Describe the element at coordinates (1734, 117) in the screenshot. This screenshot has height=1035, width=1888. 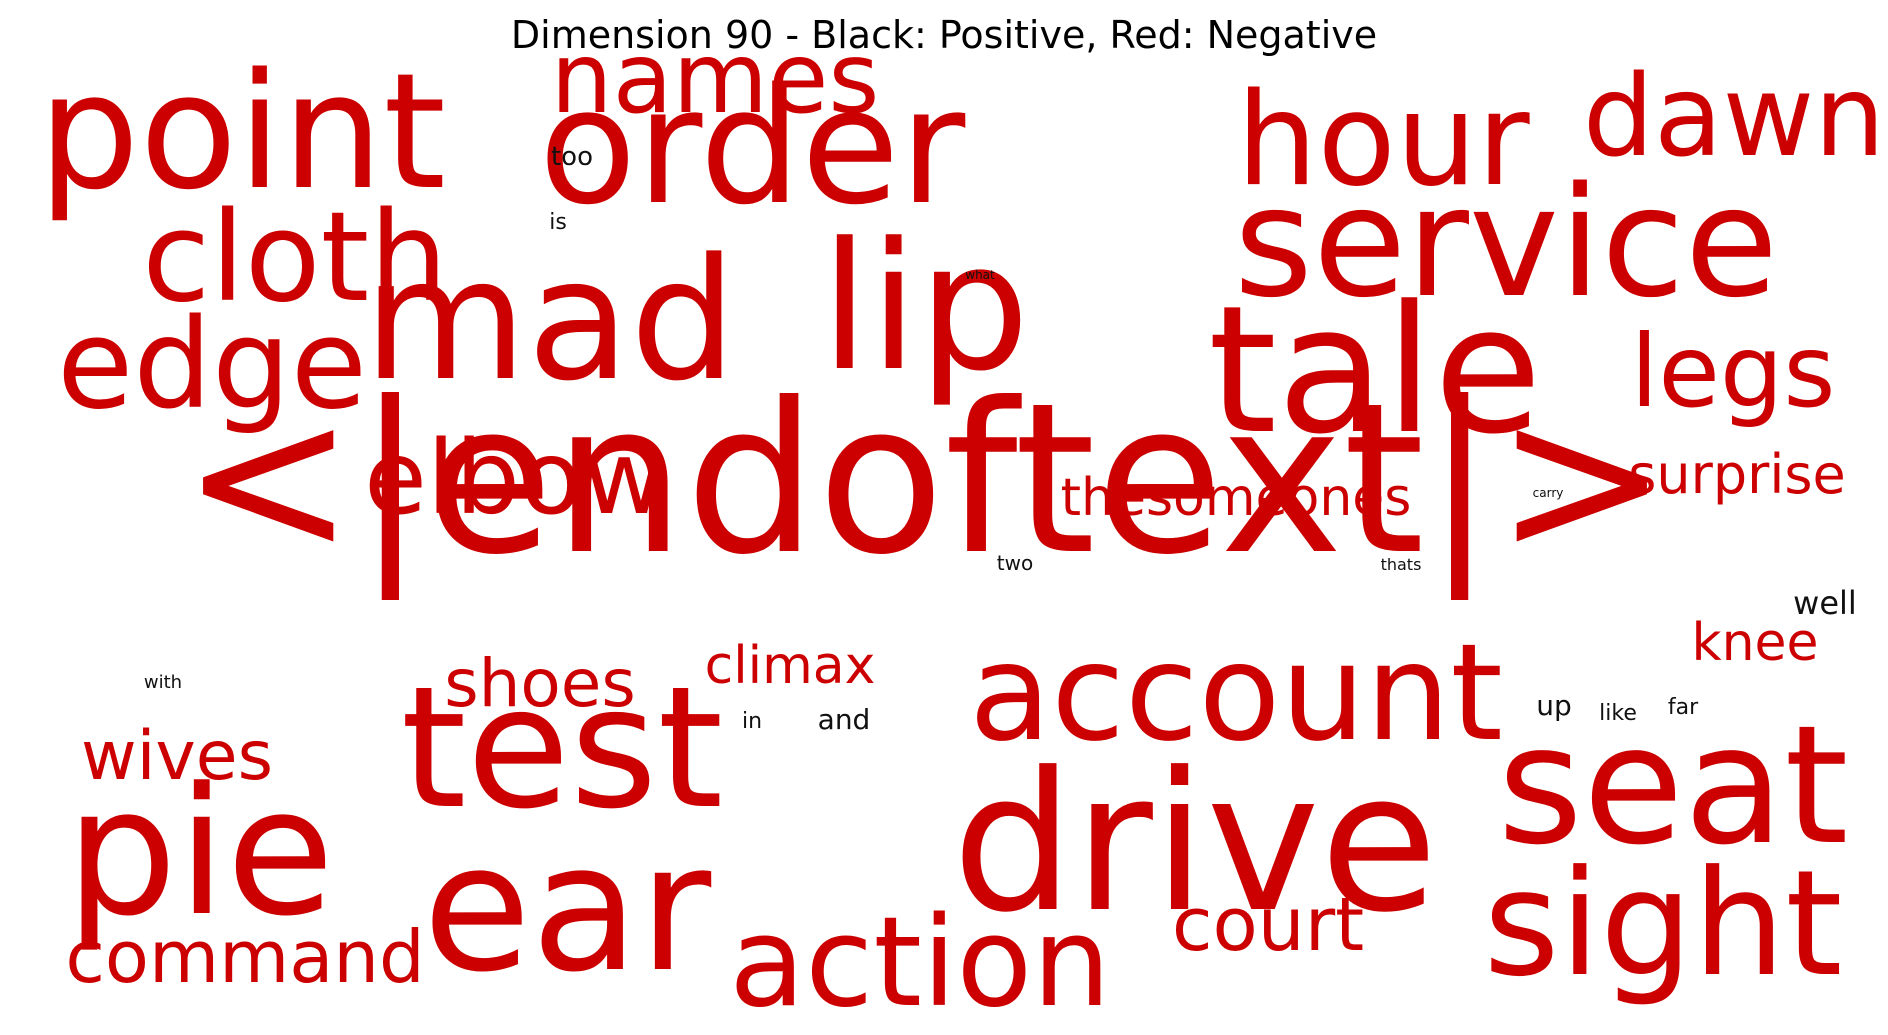
I see `word-dawn: dawn` at that location.